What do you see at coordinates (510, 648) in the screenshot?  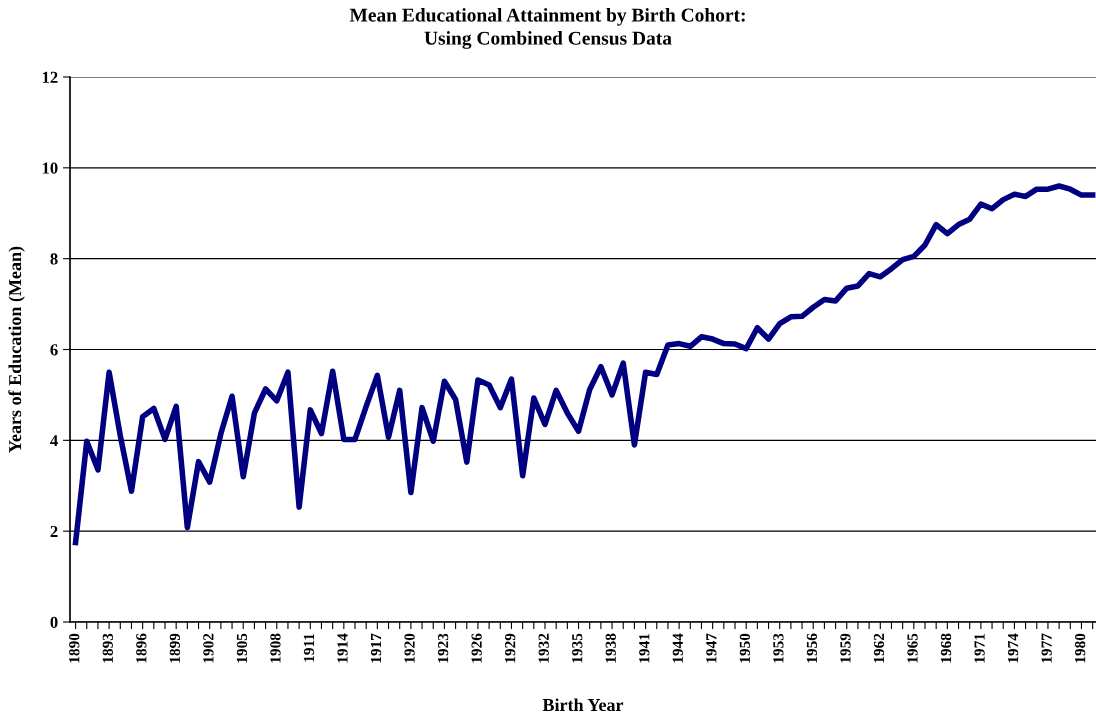 I see `x-tick-label: 1929` at bounding box center [510, 648].